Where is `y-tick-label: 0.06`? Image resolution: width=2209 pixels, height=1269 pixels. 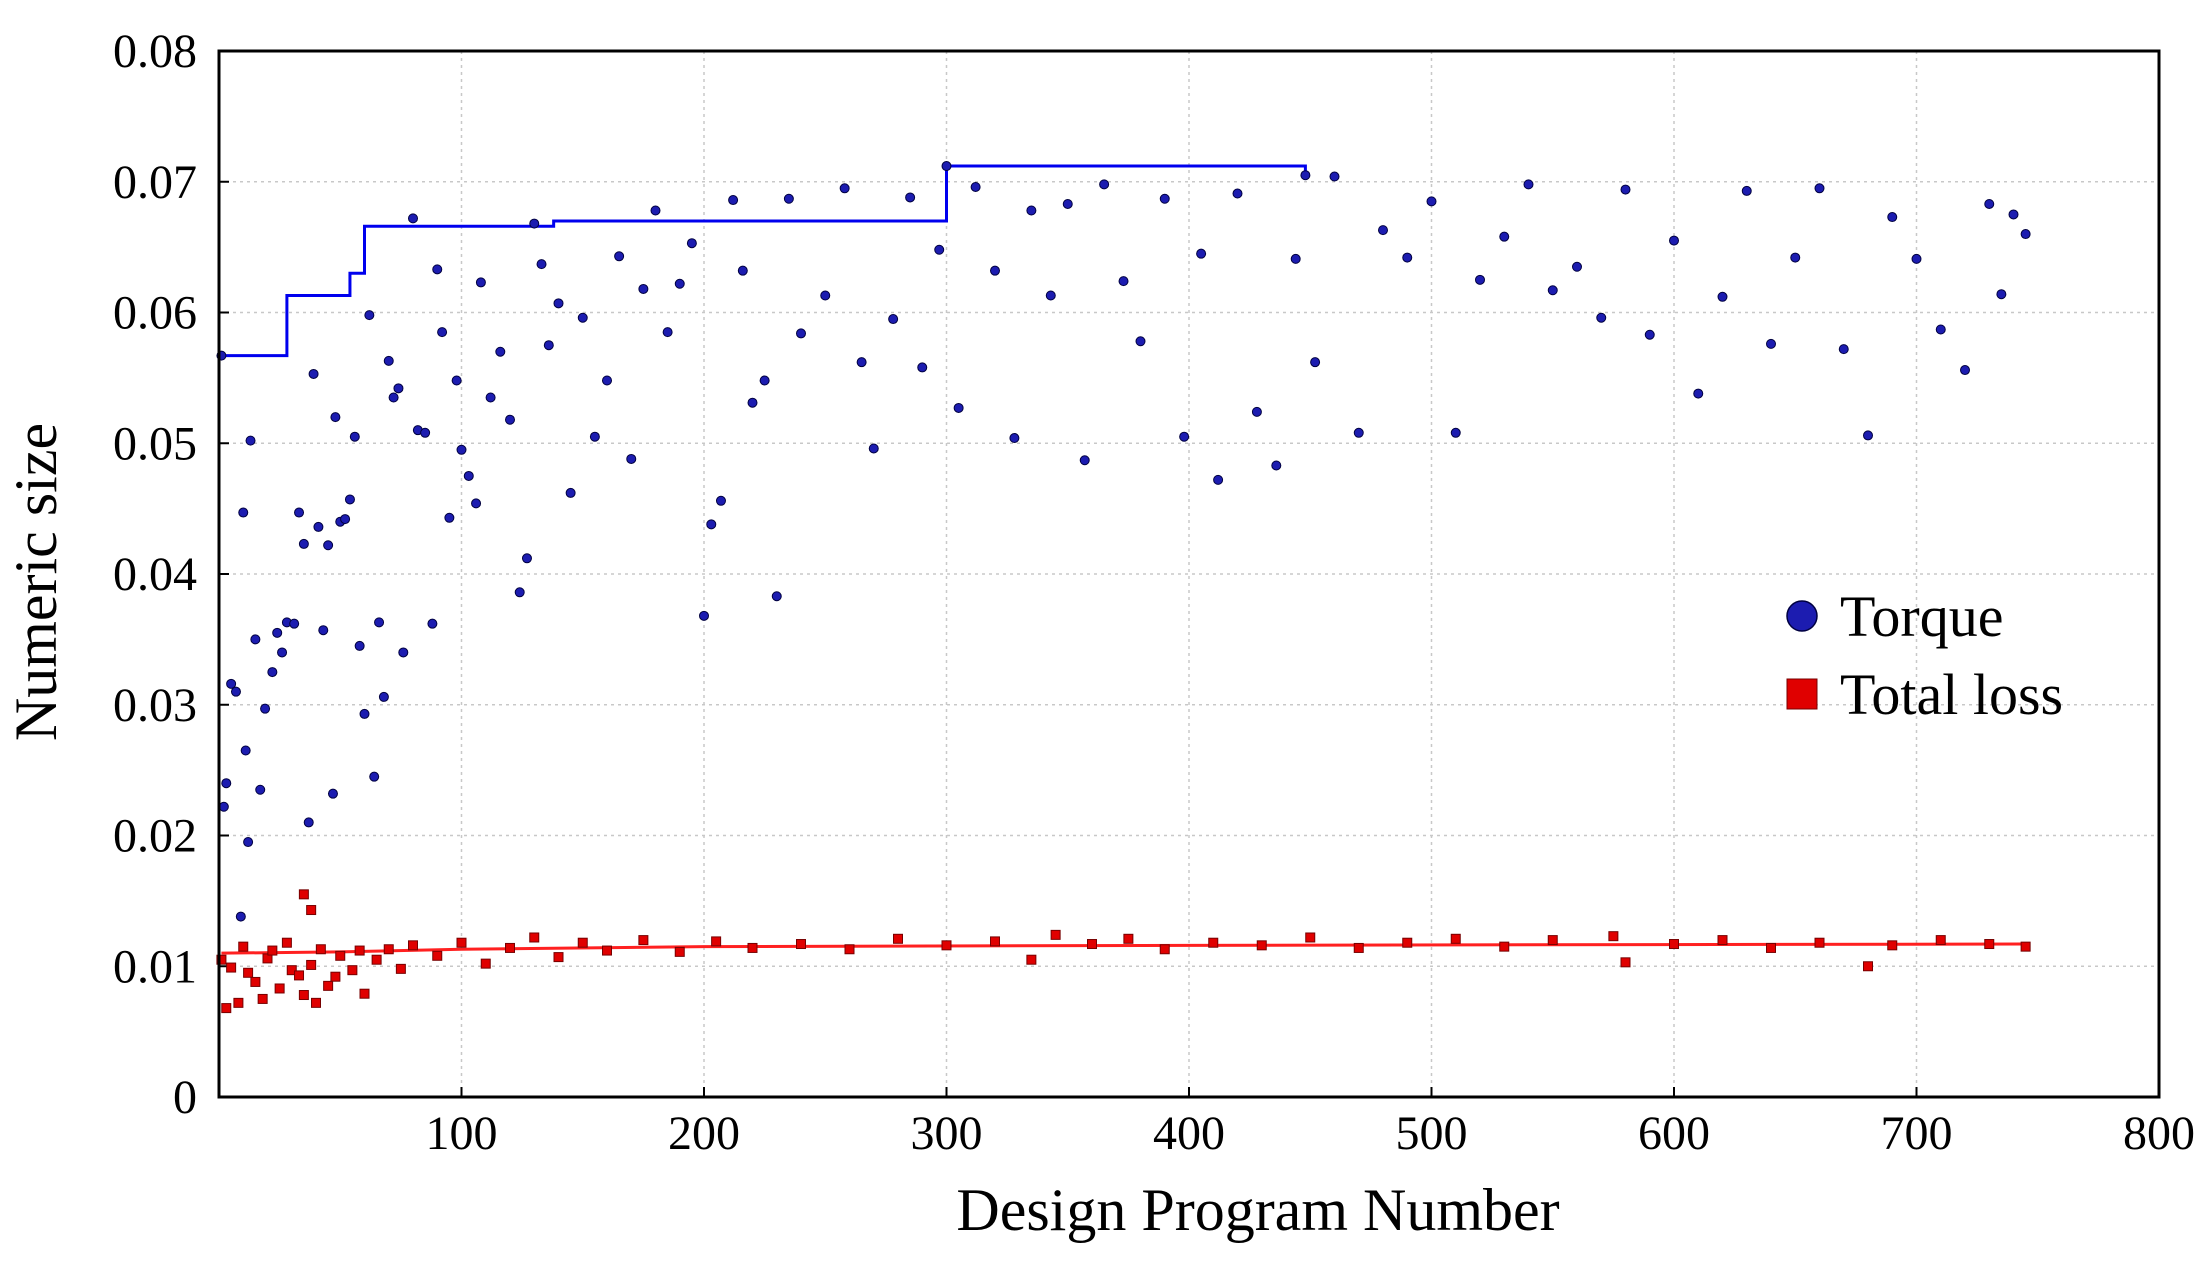 y-tick-label: 0.06 is located at coordinates (155, 313).